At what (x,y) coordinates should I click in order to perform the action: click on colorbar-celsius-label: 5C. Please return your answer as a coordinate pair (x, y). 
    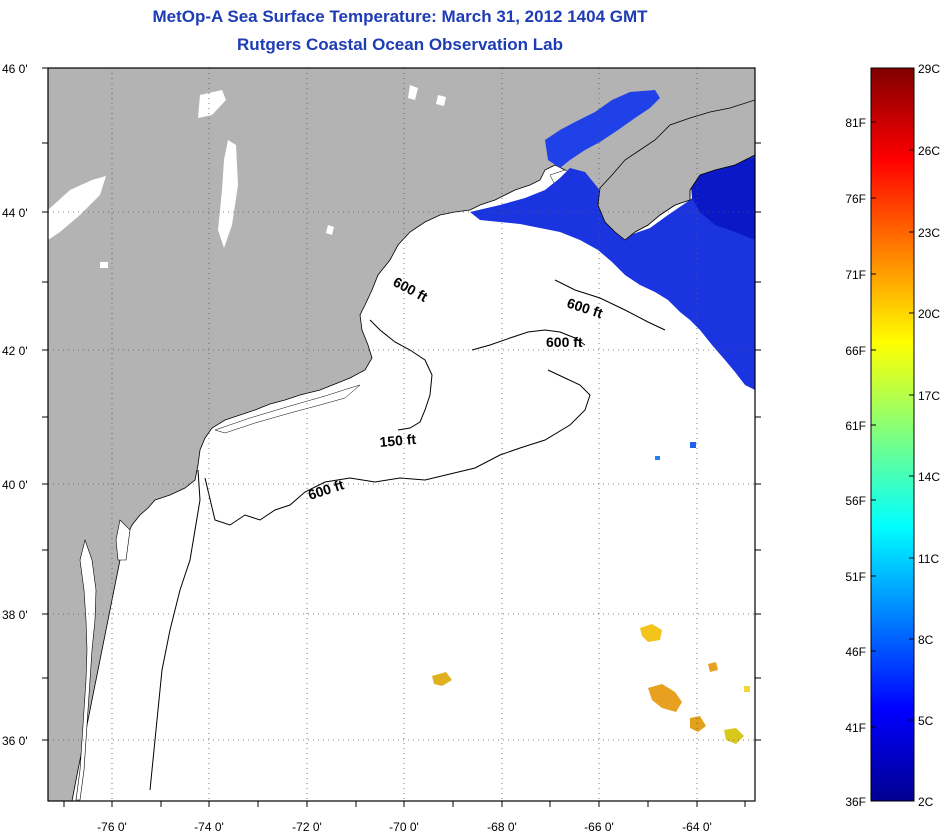
    Looking at the image, I should click on (926, 721).